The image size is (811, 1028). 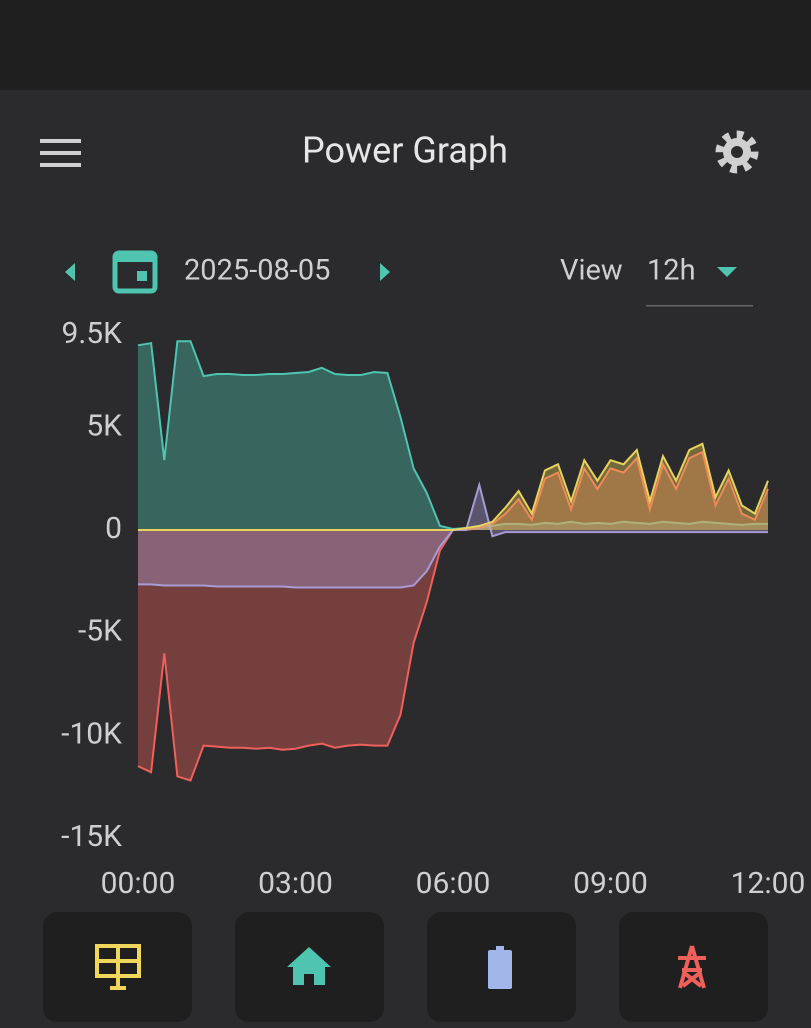 I want to click on menu-button, so click(x=60, y=153).